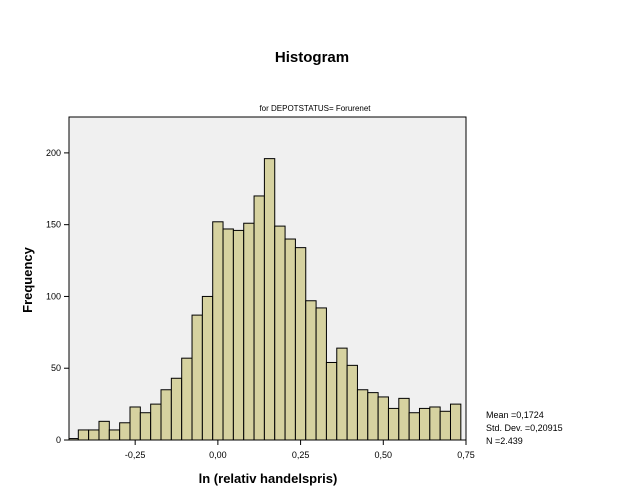  What do you see at coordinates (27, 279) in the screenshot?
I see `y-axis-label: Frequency` at bounding box center [27, 279].